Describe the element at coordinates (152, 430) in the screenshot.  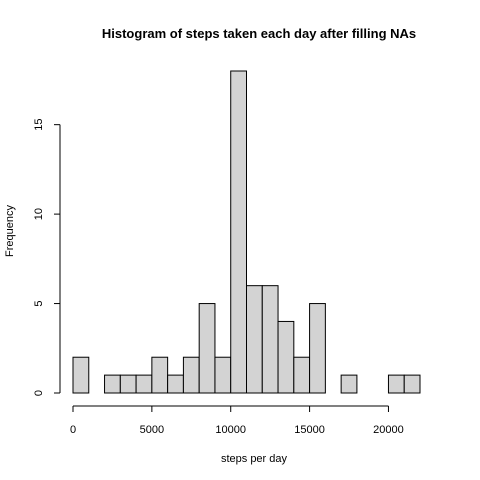
I see `x-tick-label: 5000` at that location.